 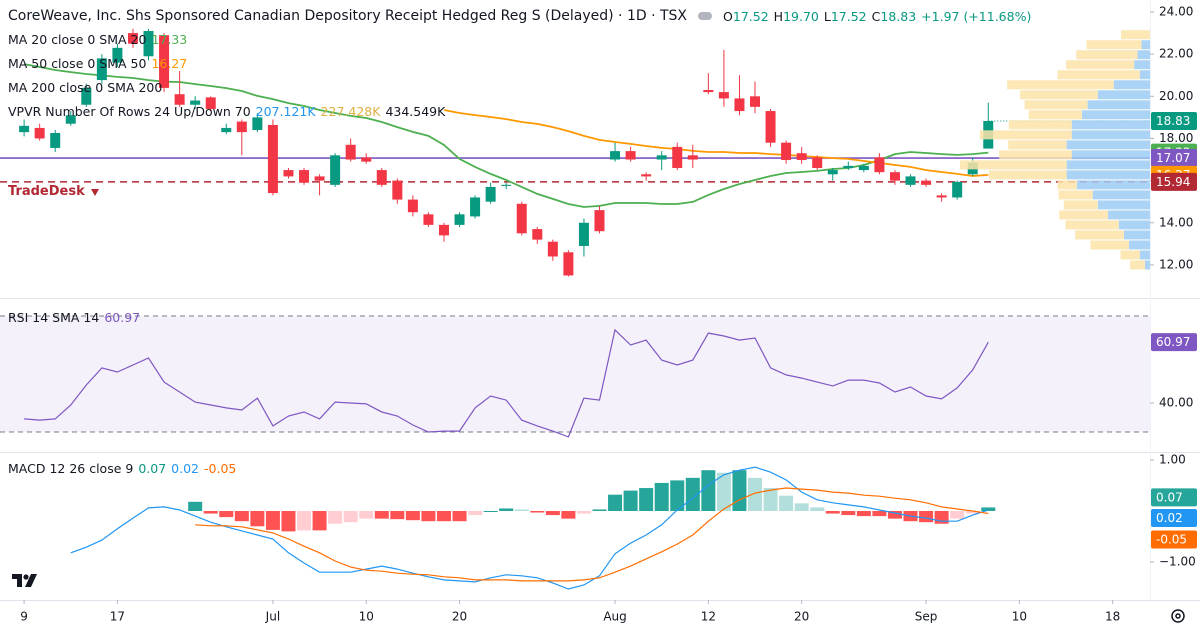 I want to click on x-tick-label: 12, so click(x=708, y=617).